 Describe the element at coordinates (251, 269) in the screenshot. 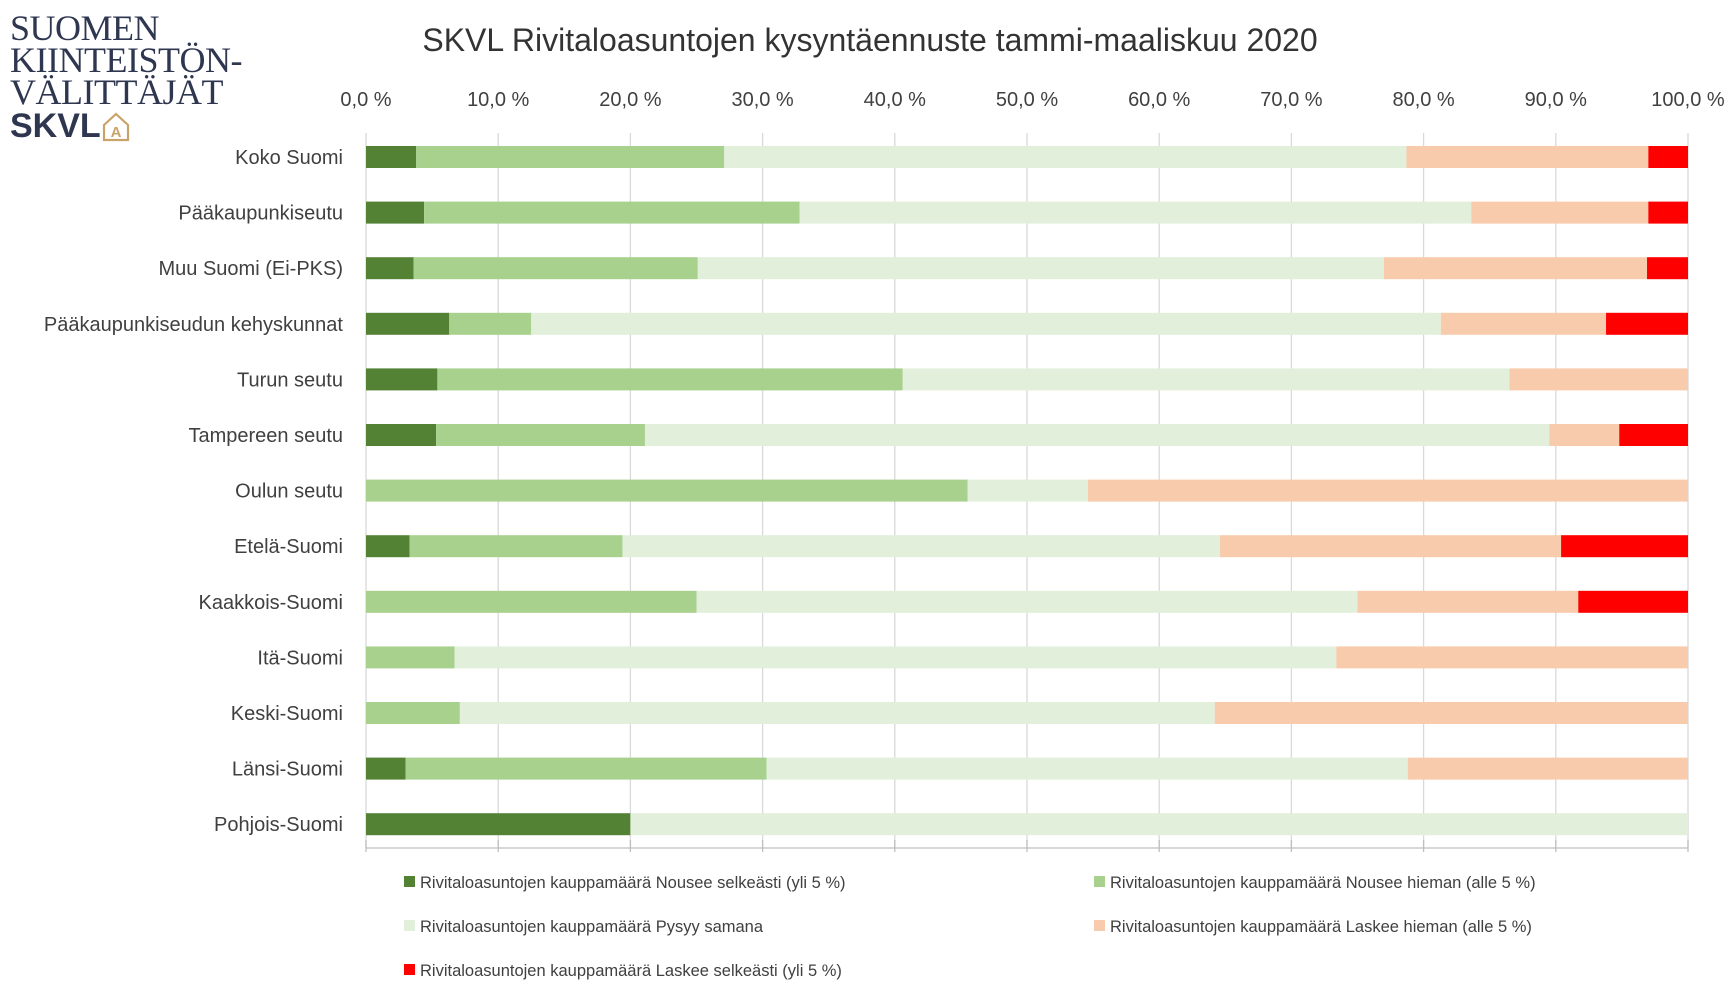

I see `category-label: Muu Suomi (Ei-PKS)` at that location.